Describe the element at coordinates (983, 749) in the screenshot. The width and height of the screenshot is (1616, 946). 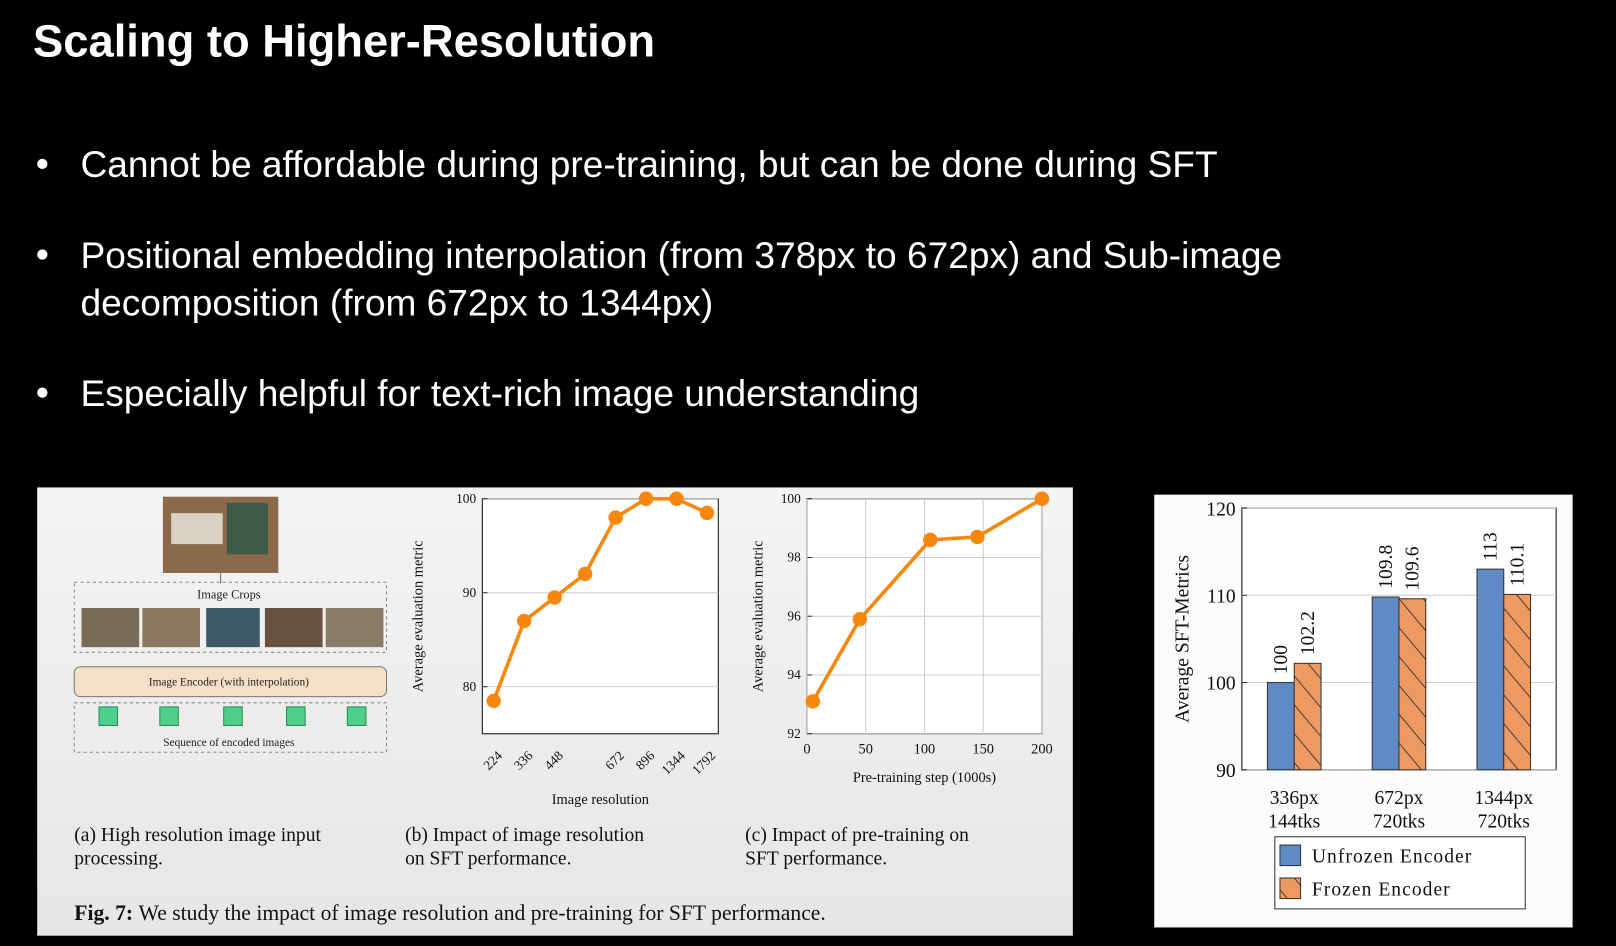
I see `x-tick-label: 150` at that location.